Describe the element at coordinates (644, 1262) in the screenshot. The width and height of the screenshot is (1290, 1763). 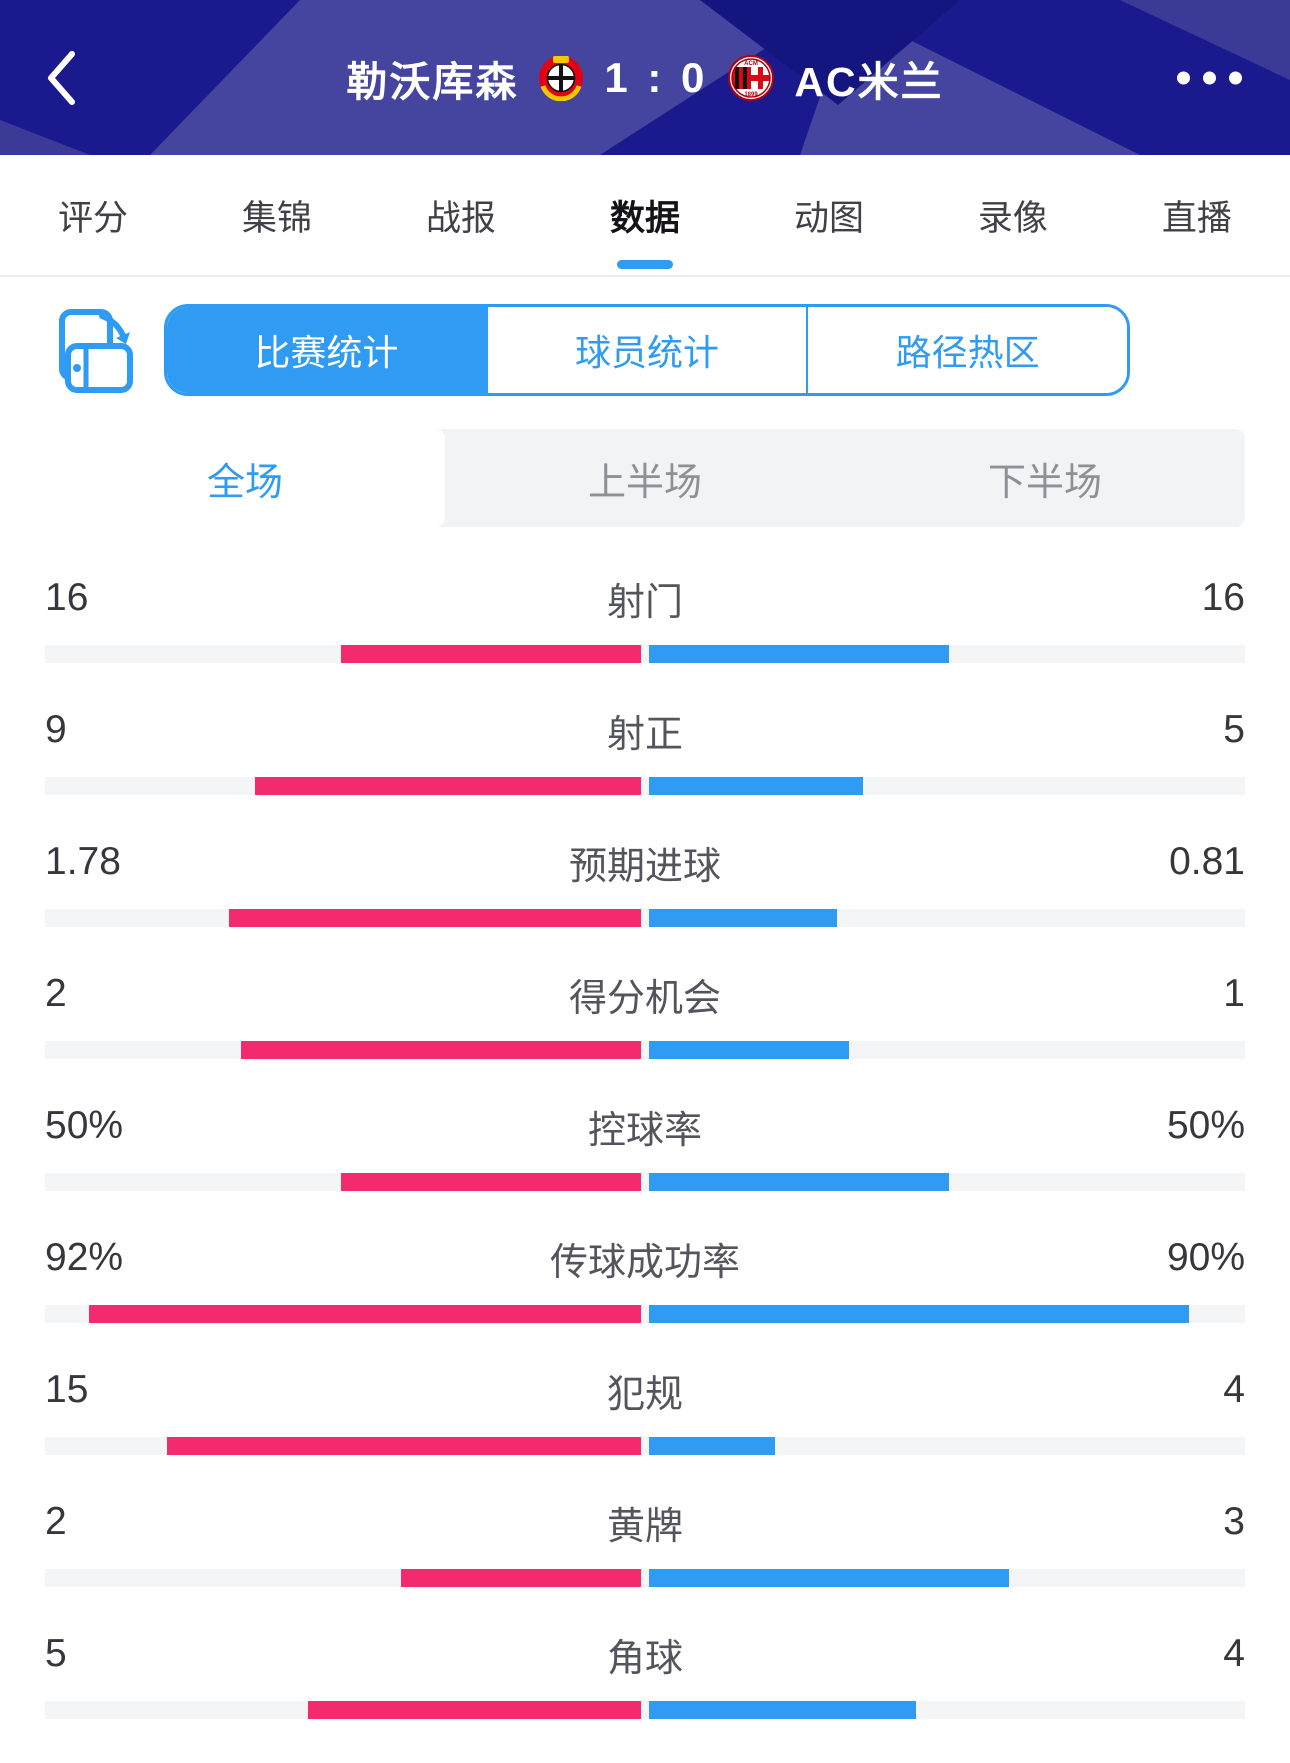
I see `stat-label: 传球成功率` at that location.